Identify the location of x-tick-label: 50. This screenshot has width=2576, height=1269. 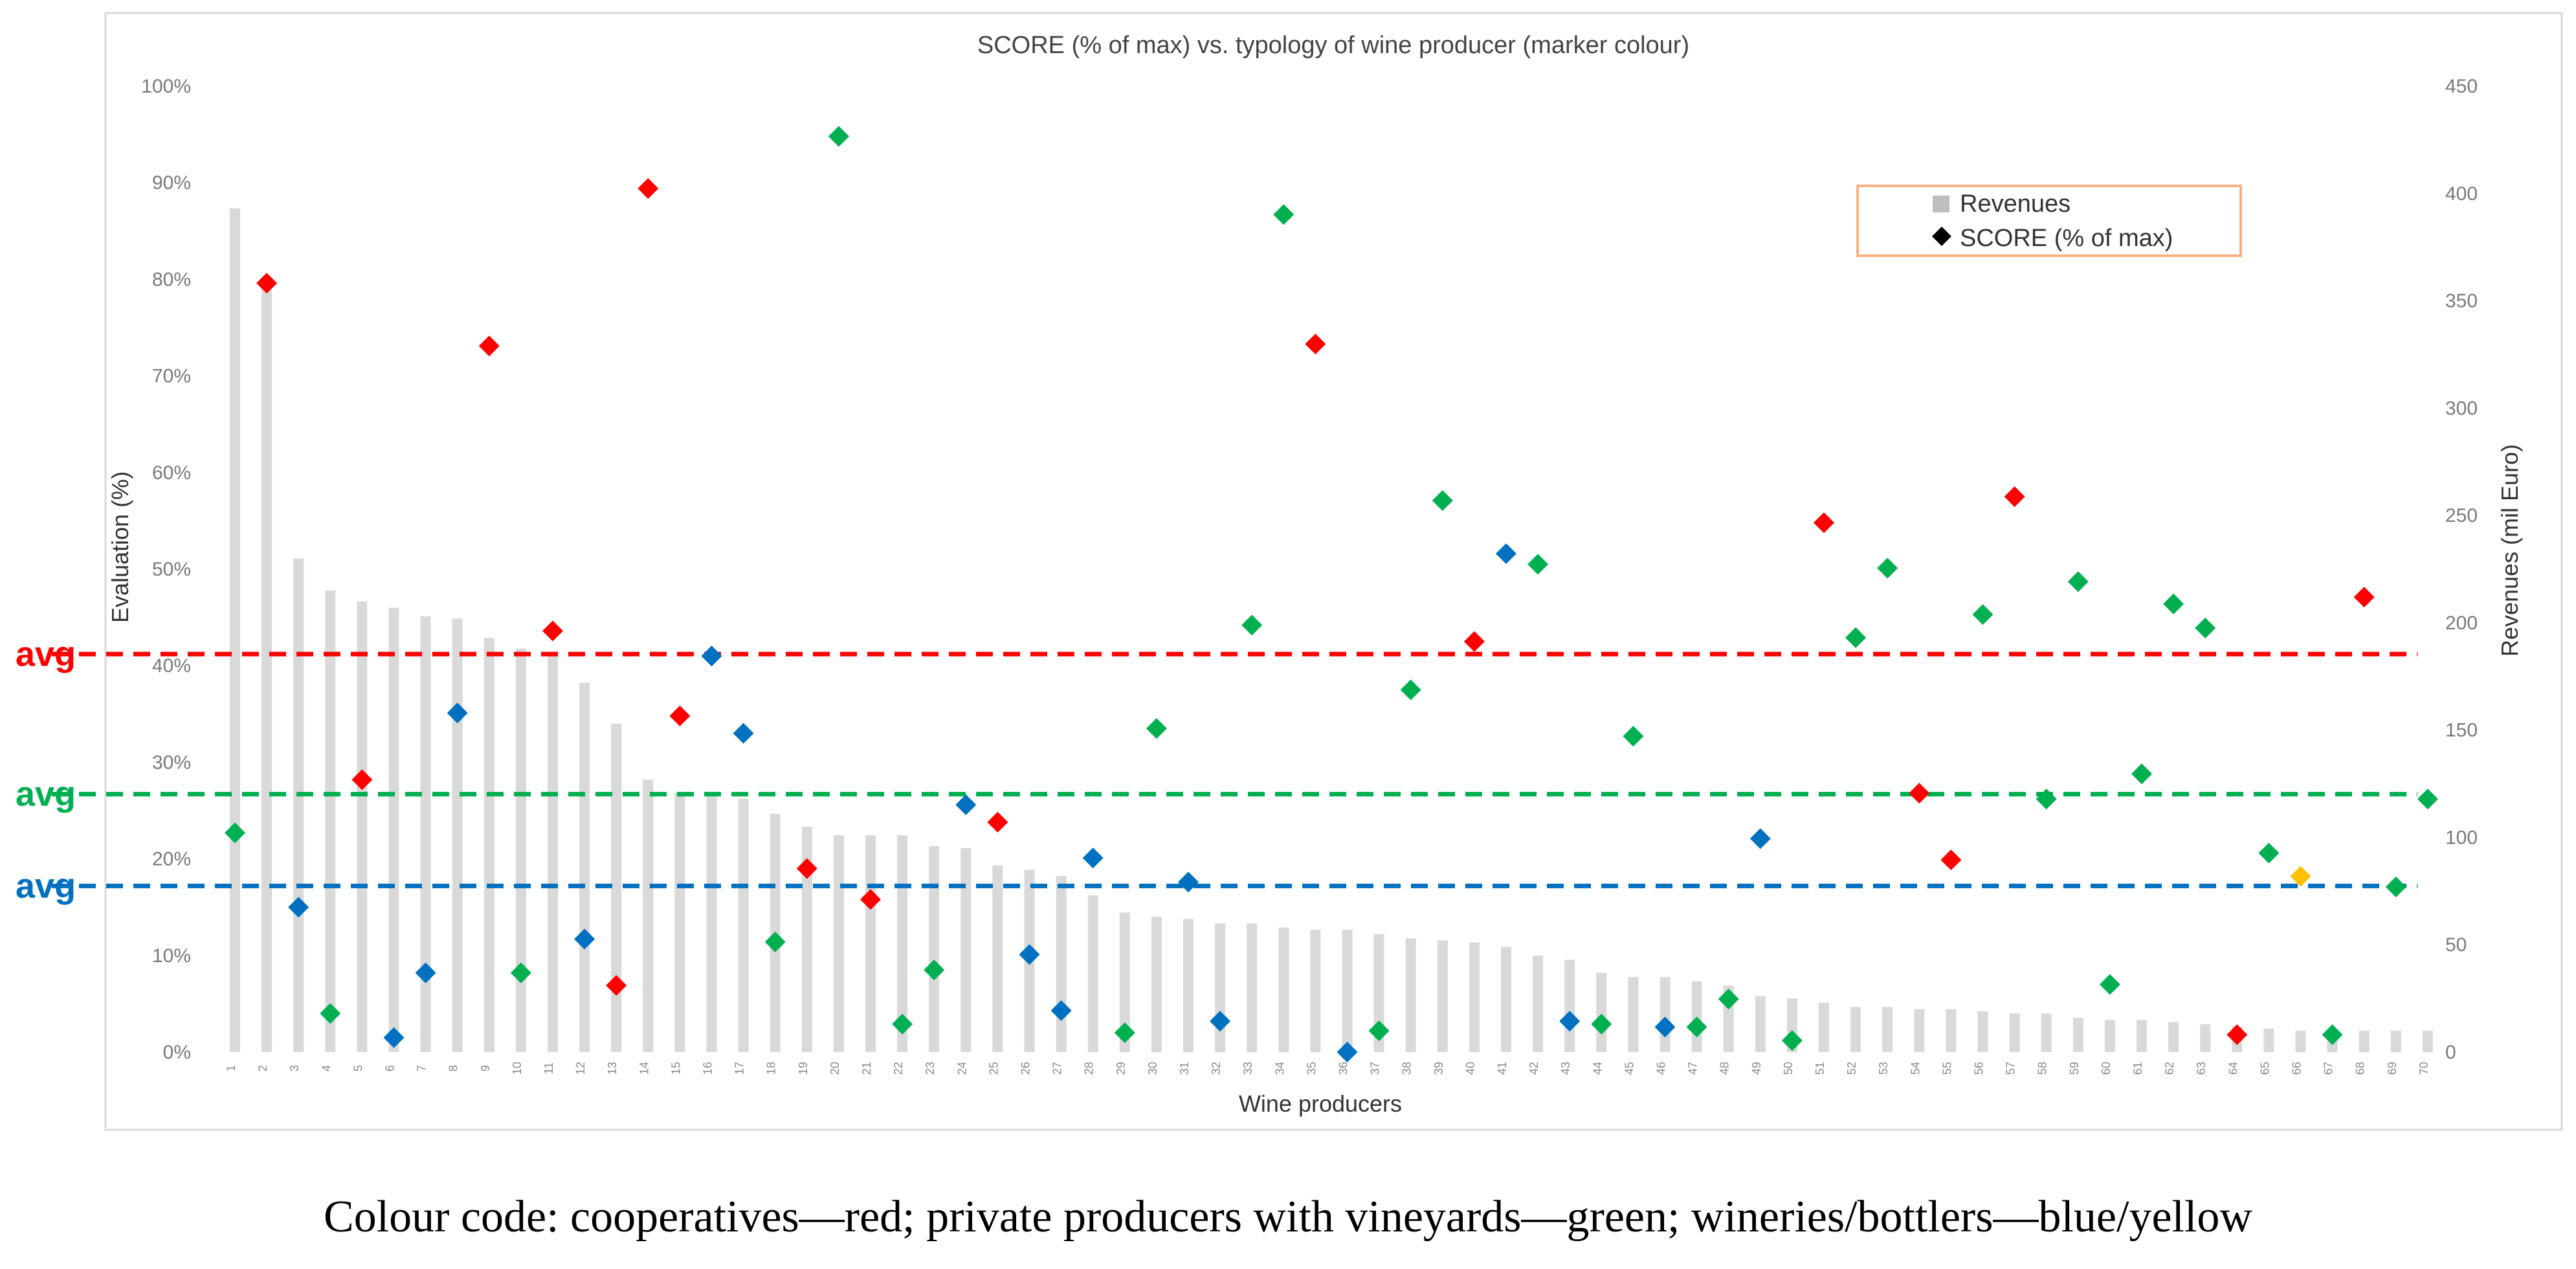
(1788, 1068).